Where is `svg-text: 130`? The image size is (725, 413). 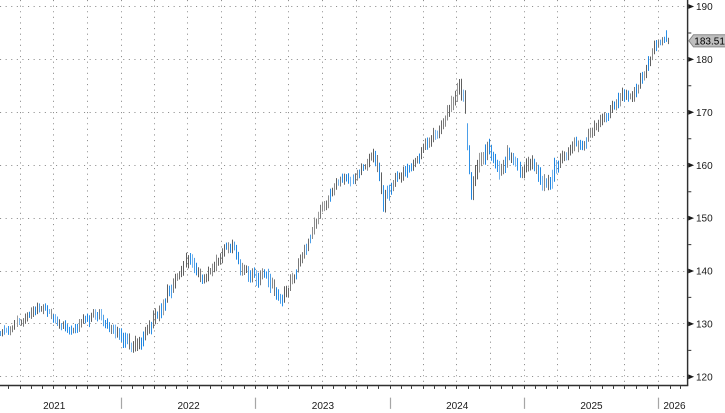
svg-text: 130 is located at coordinates (704, 325).